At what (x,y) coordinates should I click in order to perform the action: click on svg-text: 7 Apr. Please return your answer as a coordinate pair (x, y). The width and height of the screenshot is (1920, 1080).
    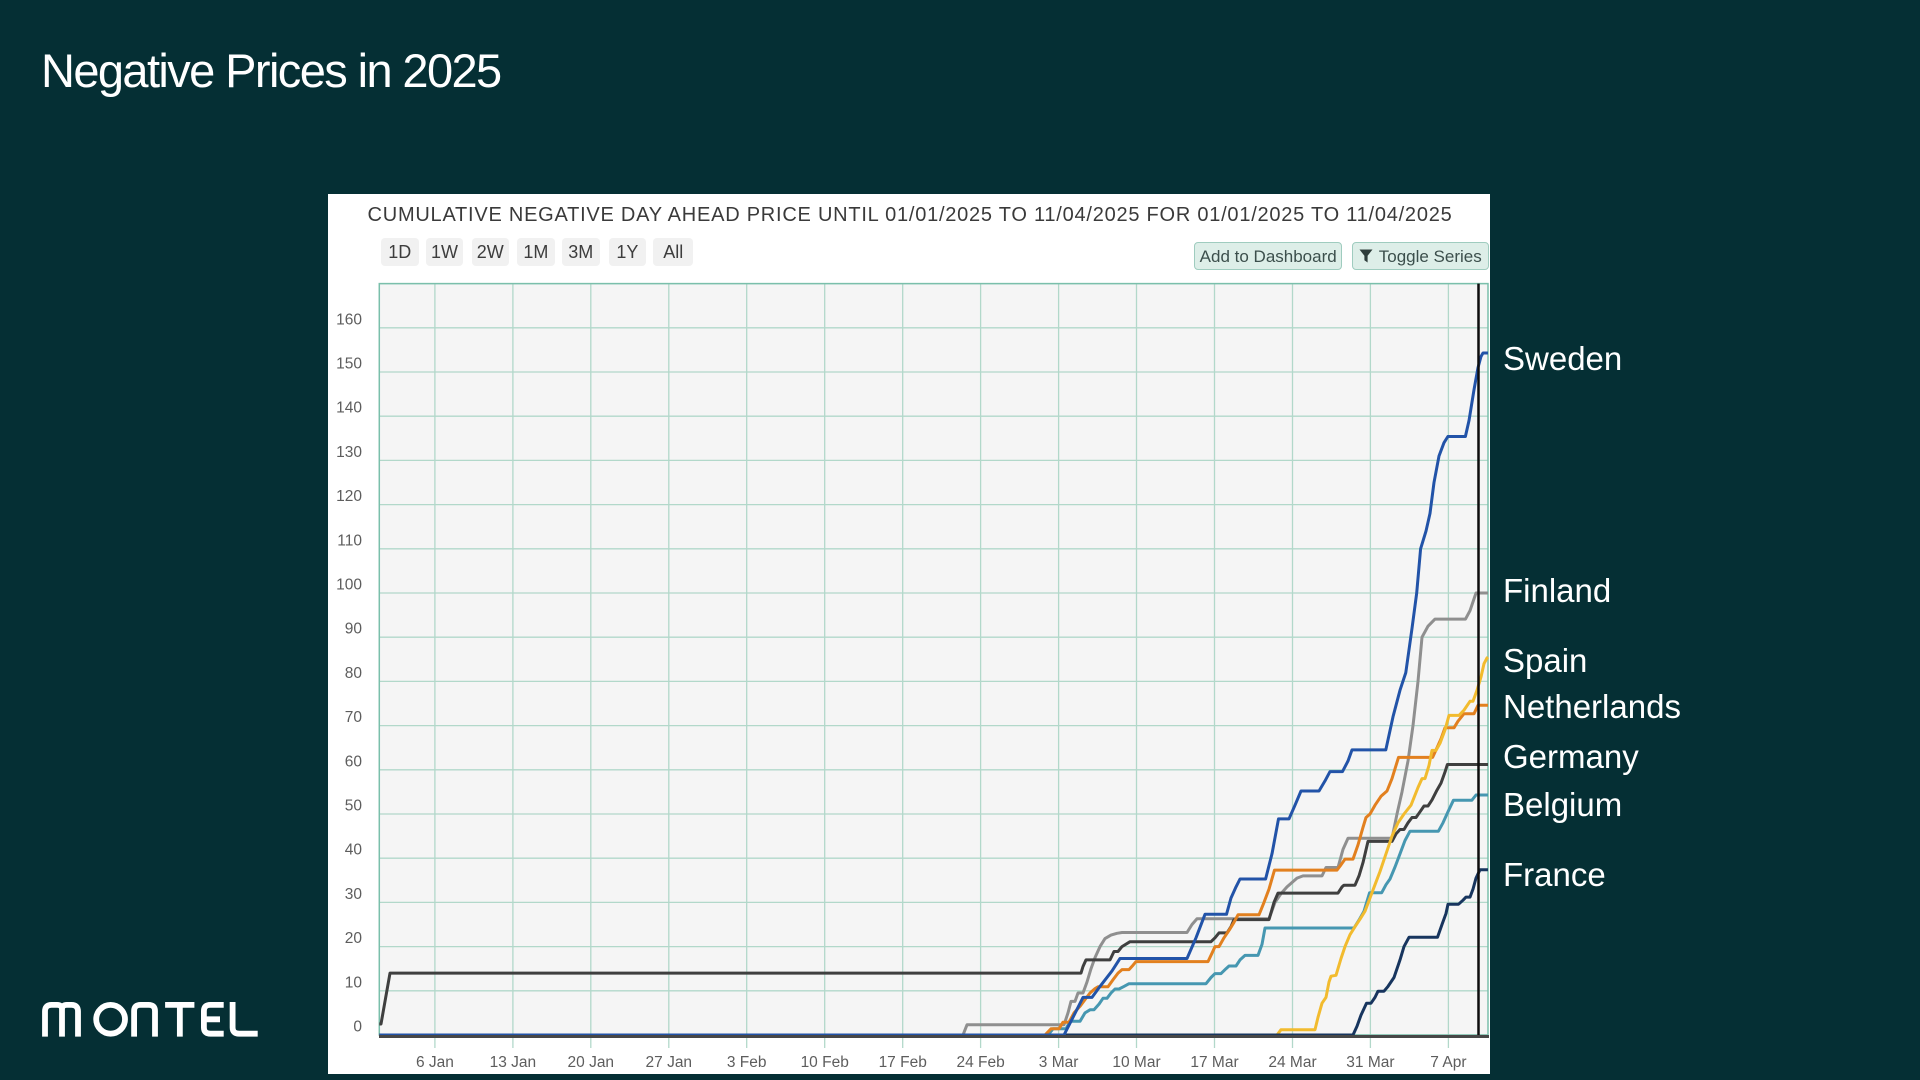
    Looking at the image, I should click on (1448, 1062).